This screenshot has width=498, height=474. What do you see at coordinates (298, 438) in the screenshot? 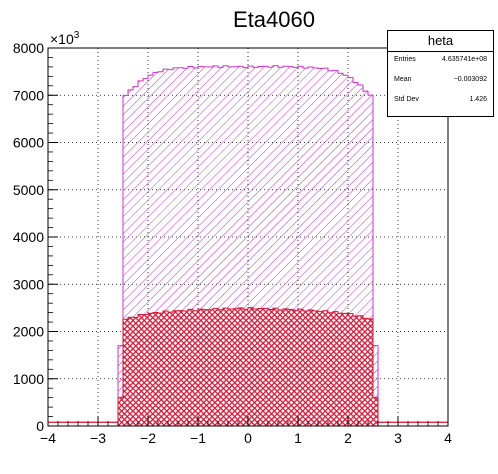
I see `x-tick-label: 1` at bounding box center [298, 438].